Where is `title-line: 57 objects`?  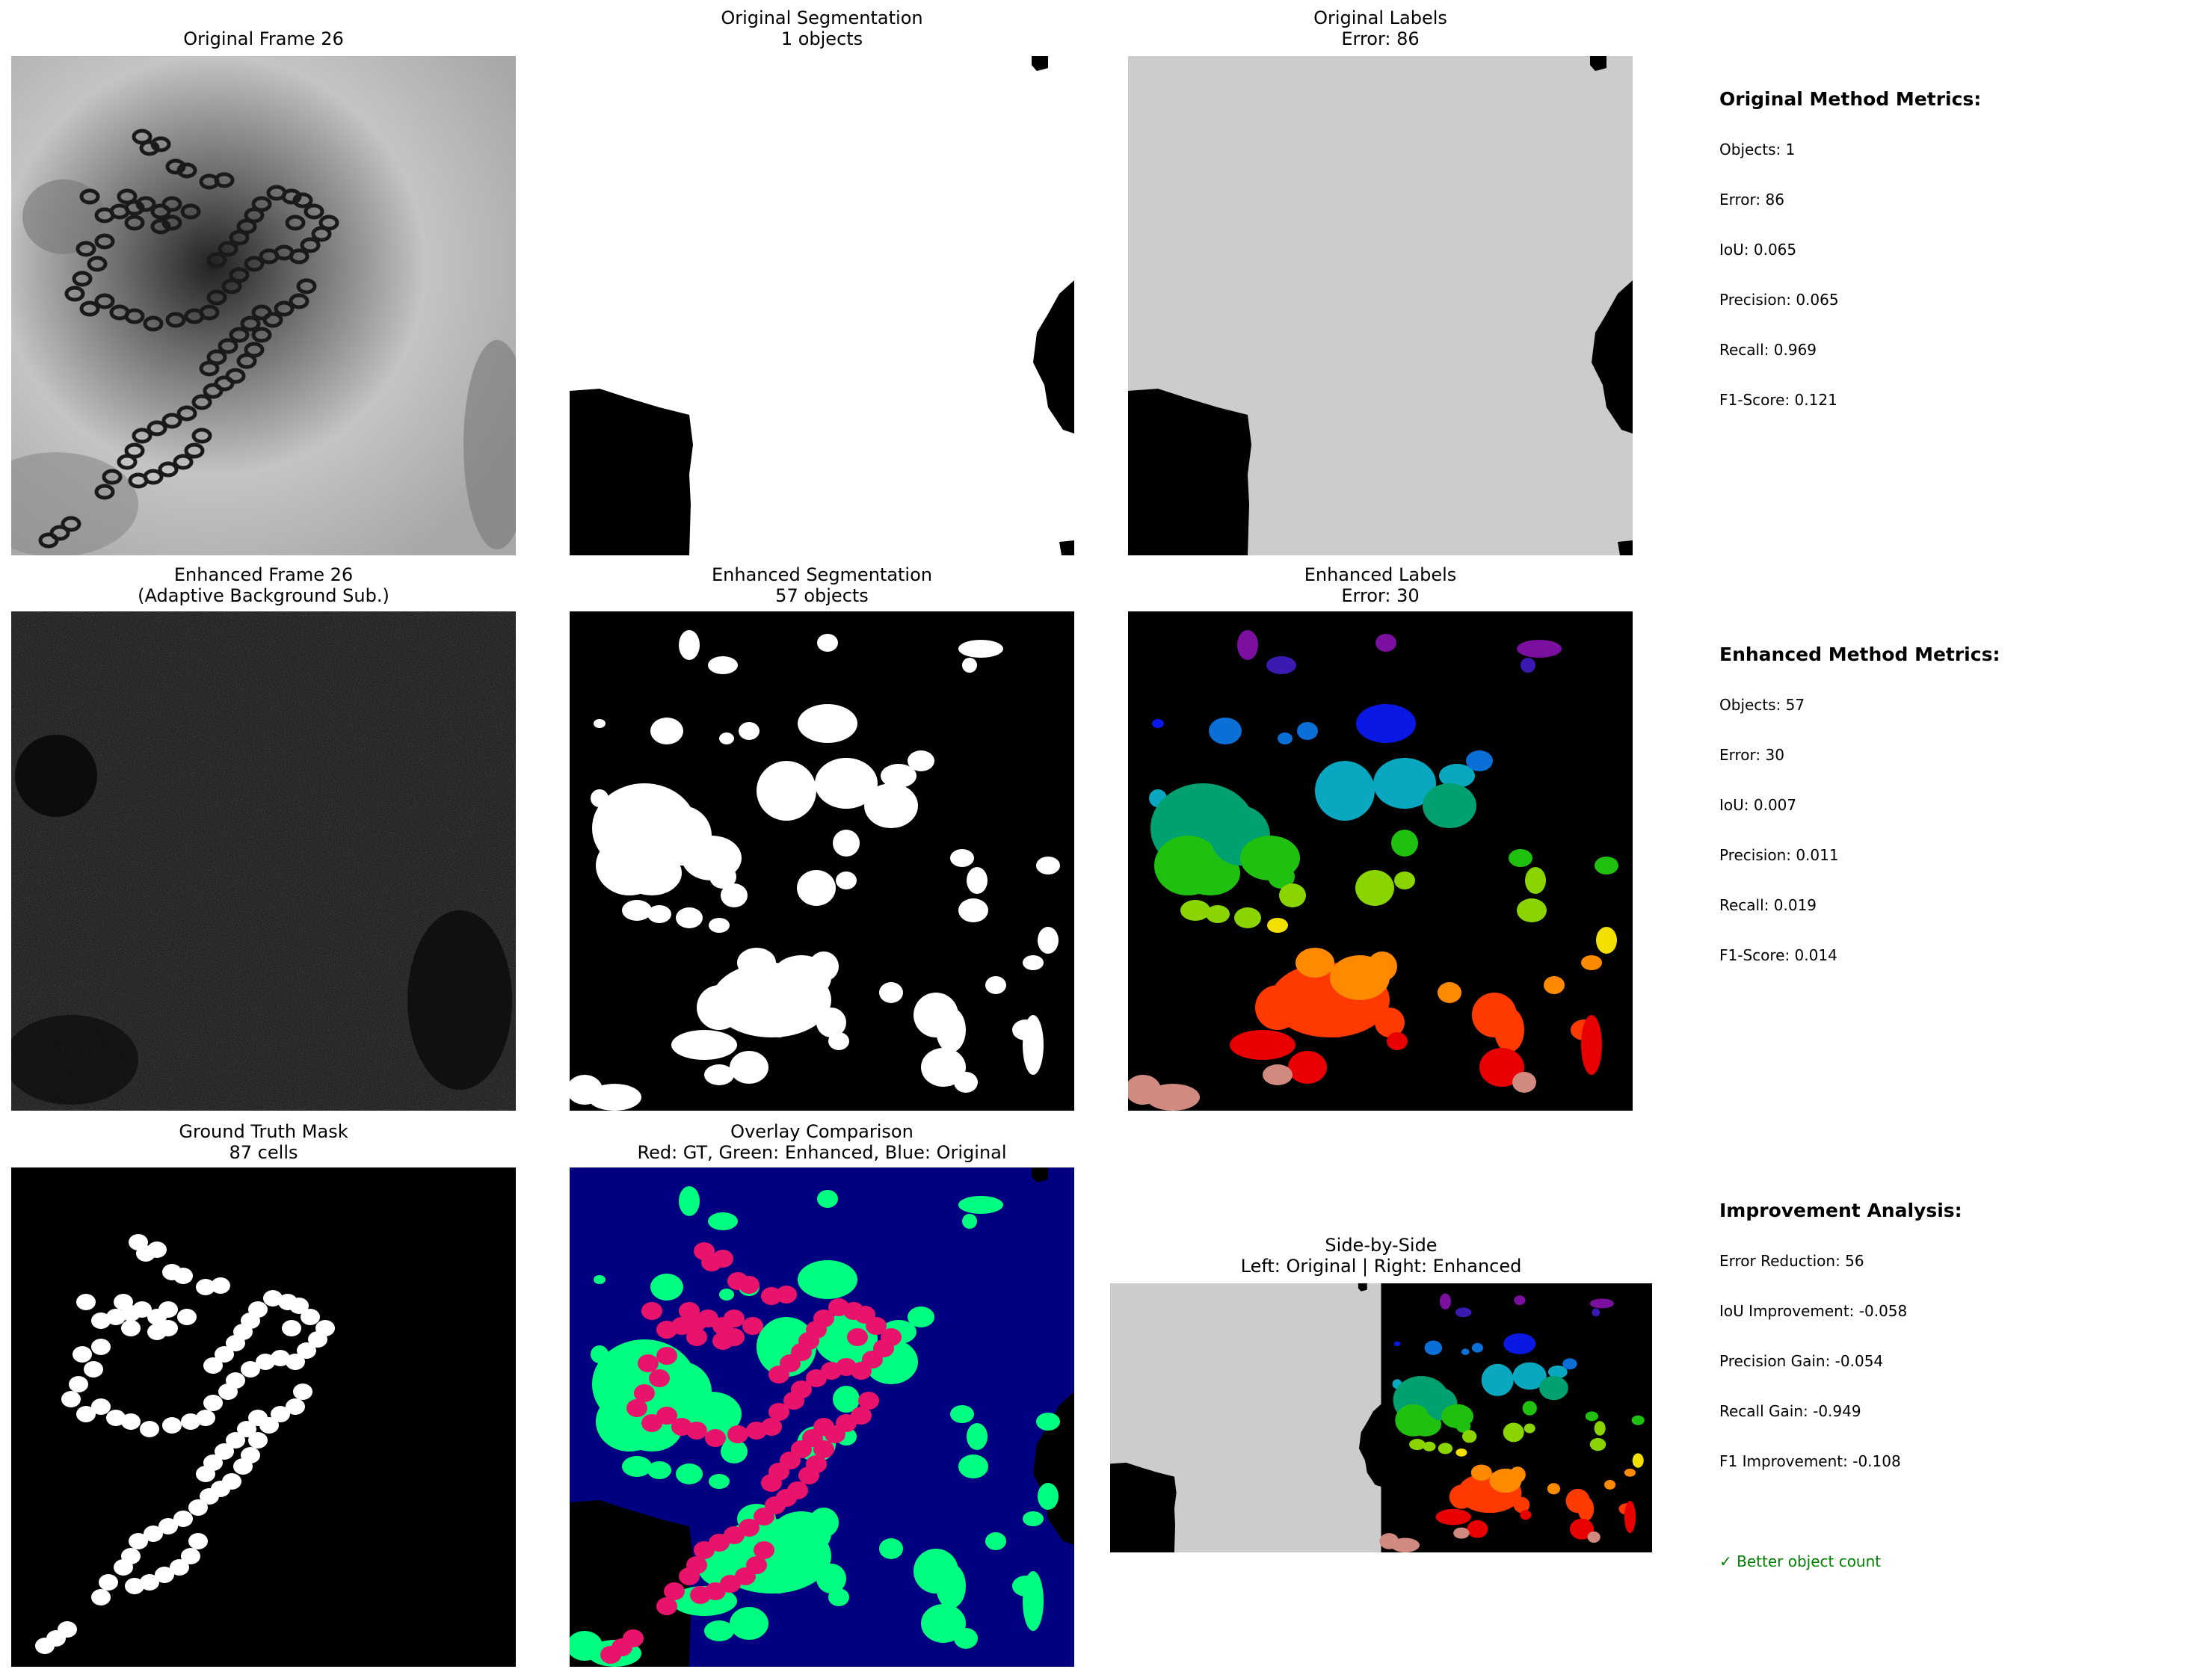
title-line: 57 objects is located at coordinates (822, 596).